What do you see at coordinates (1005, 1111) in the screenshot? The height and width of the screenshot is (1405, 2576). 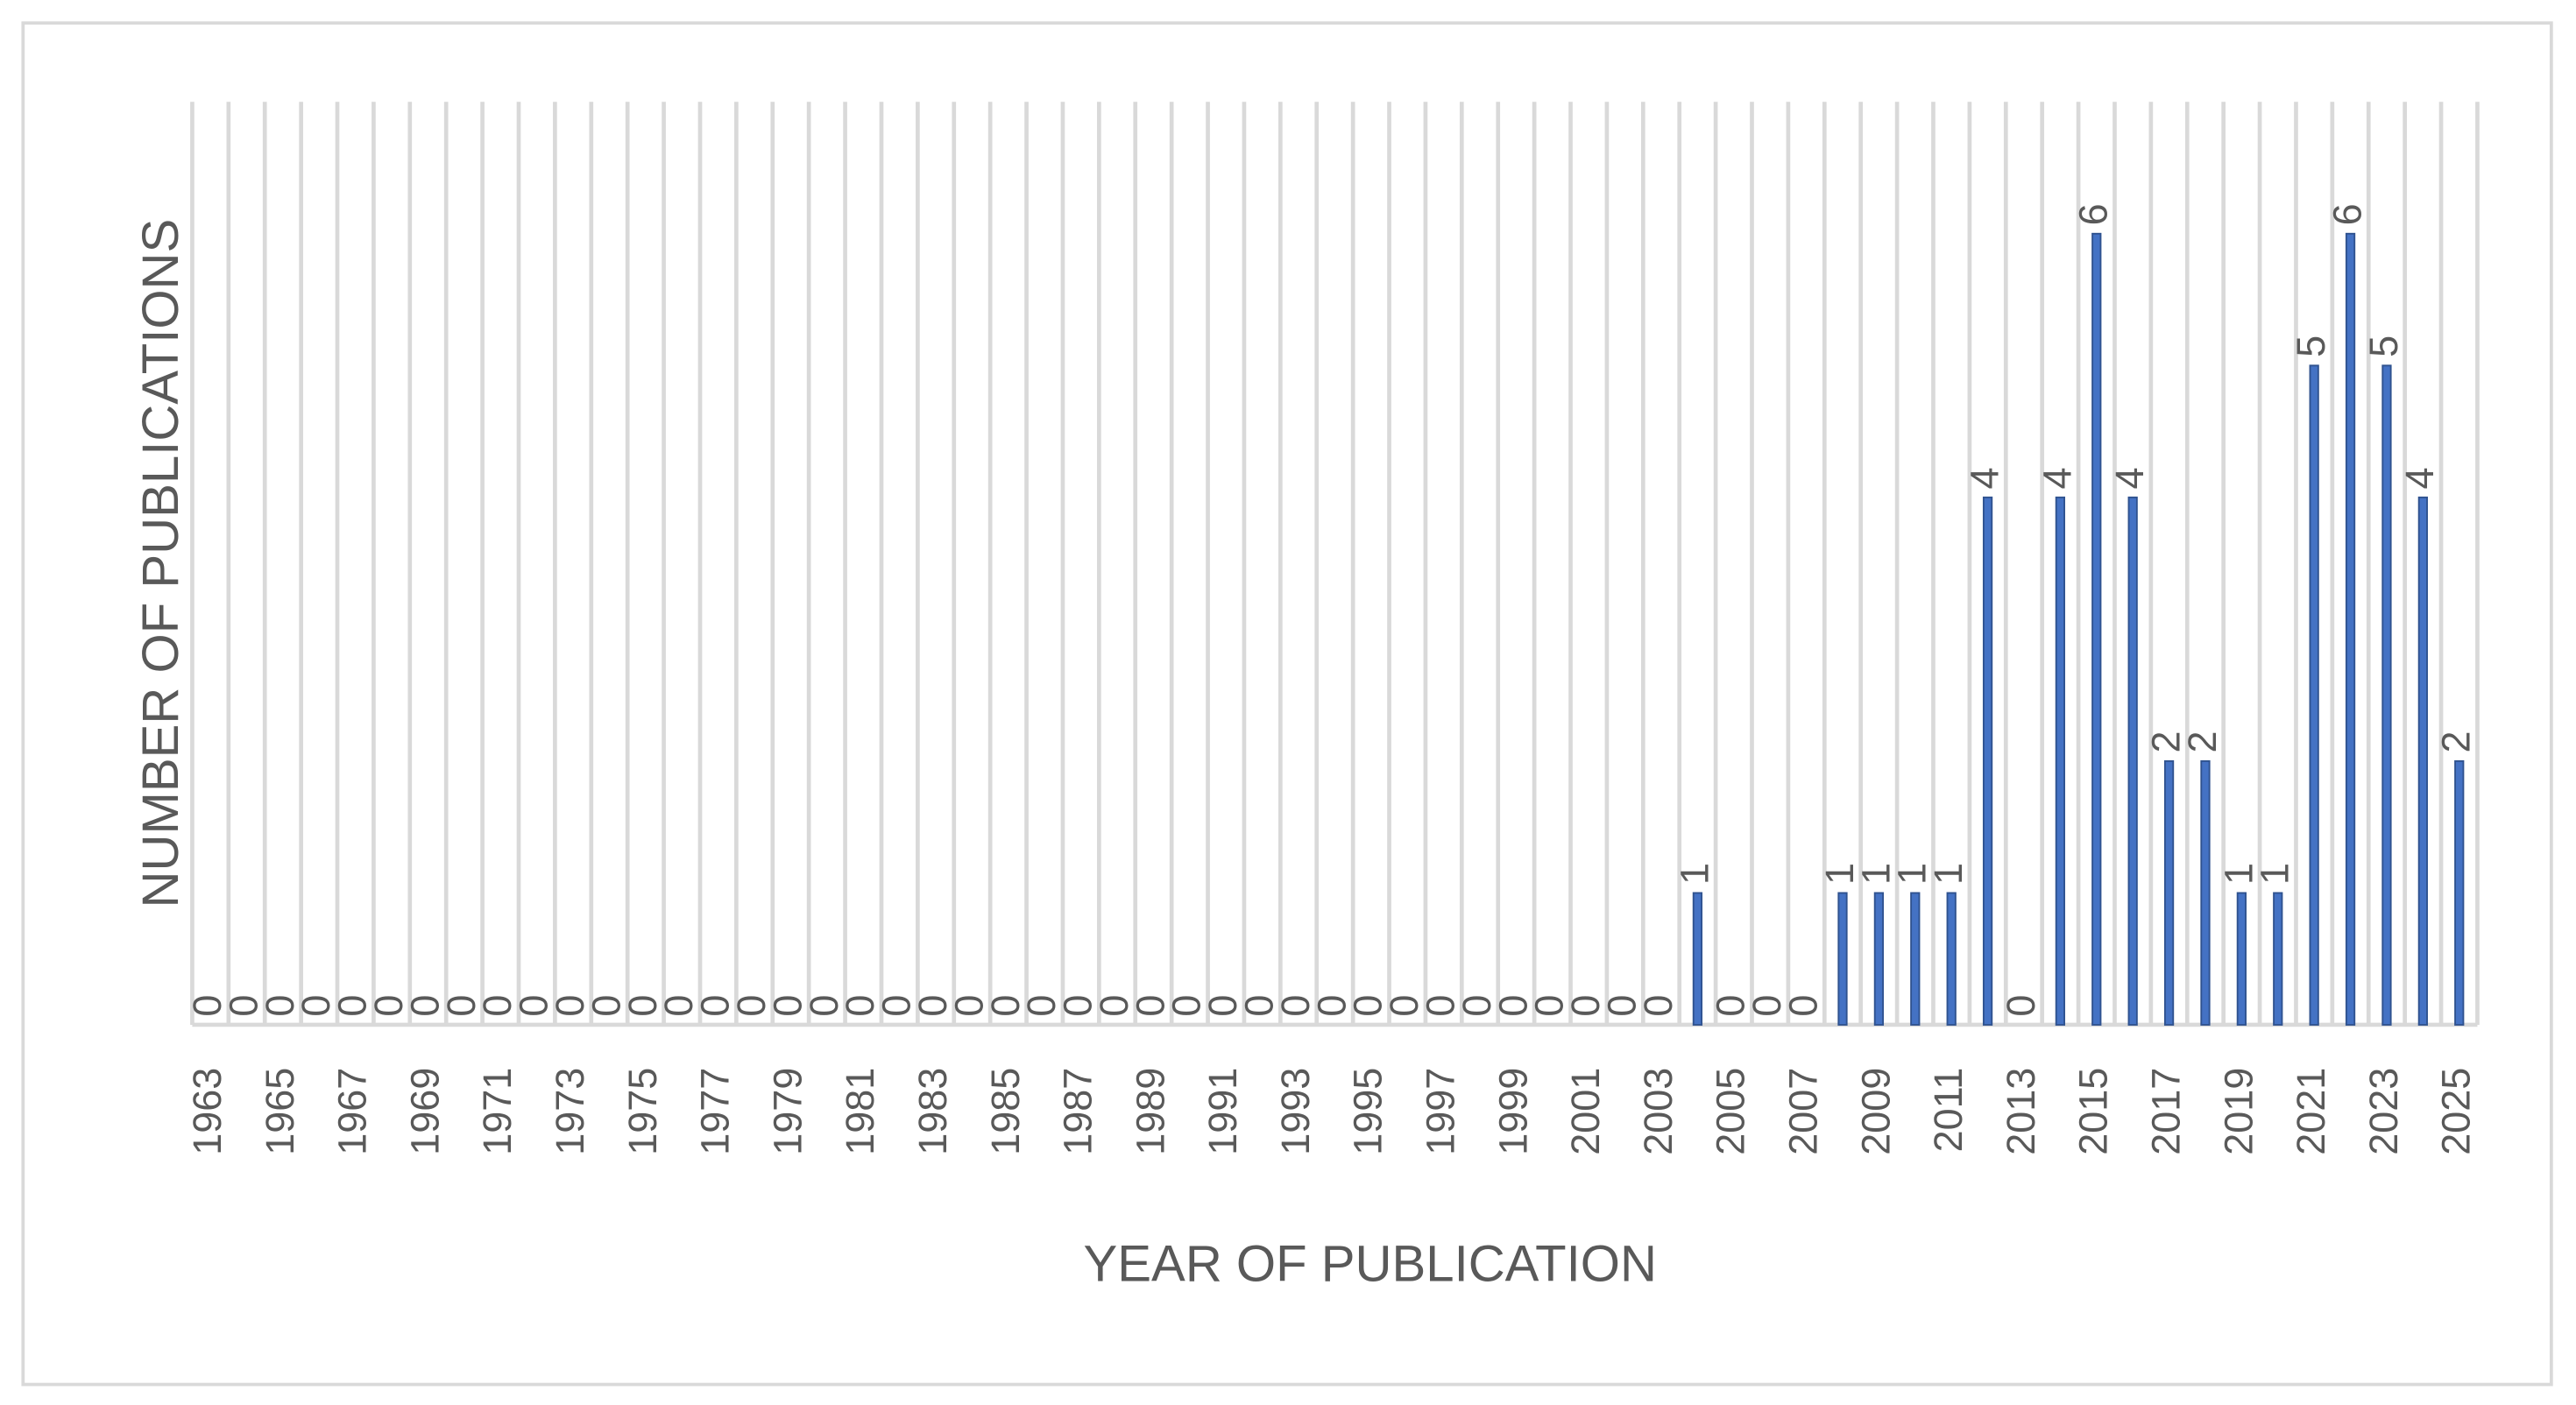 I see `x-tick-label: 1985` at bounding box center [1005, 1111].